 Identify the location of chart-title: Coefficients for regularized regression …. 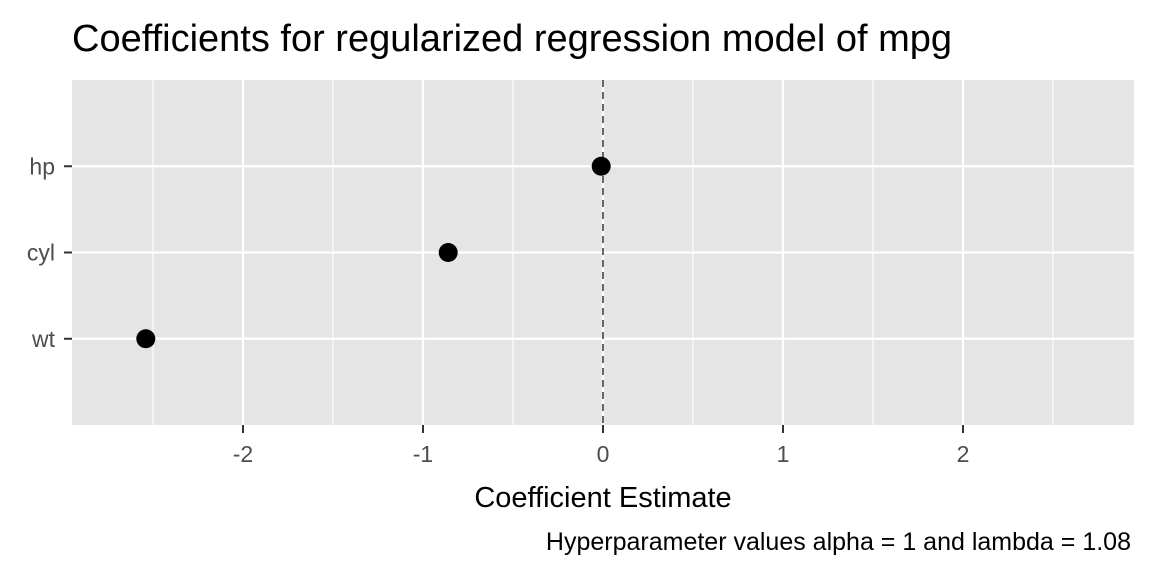
(512, 39).